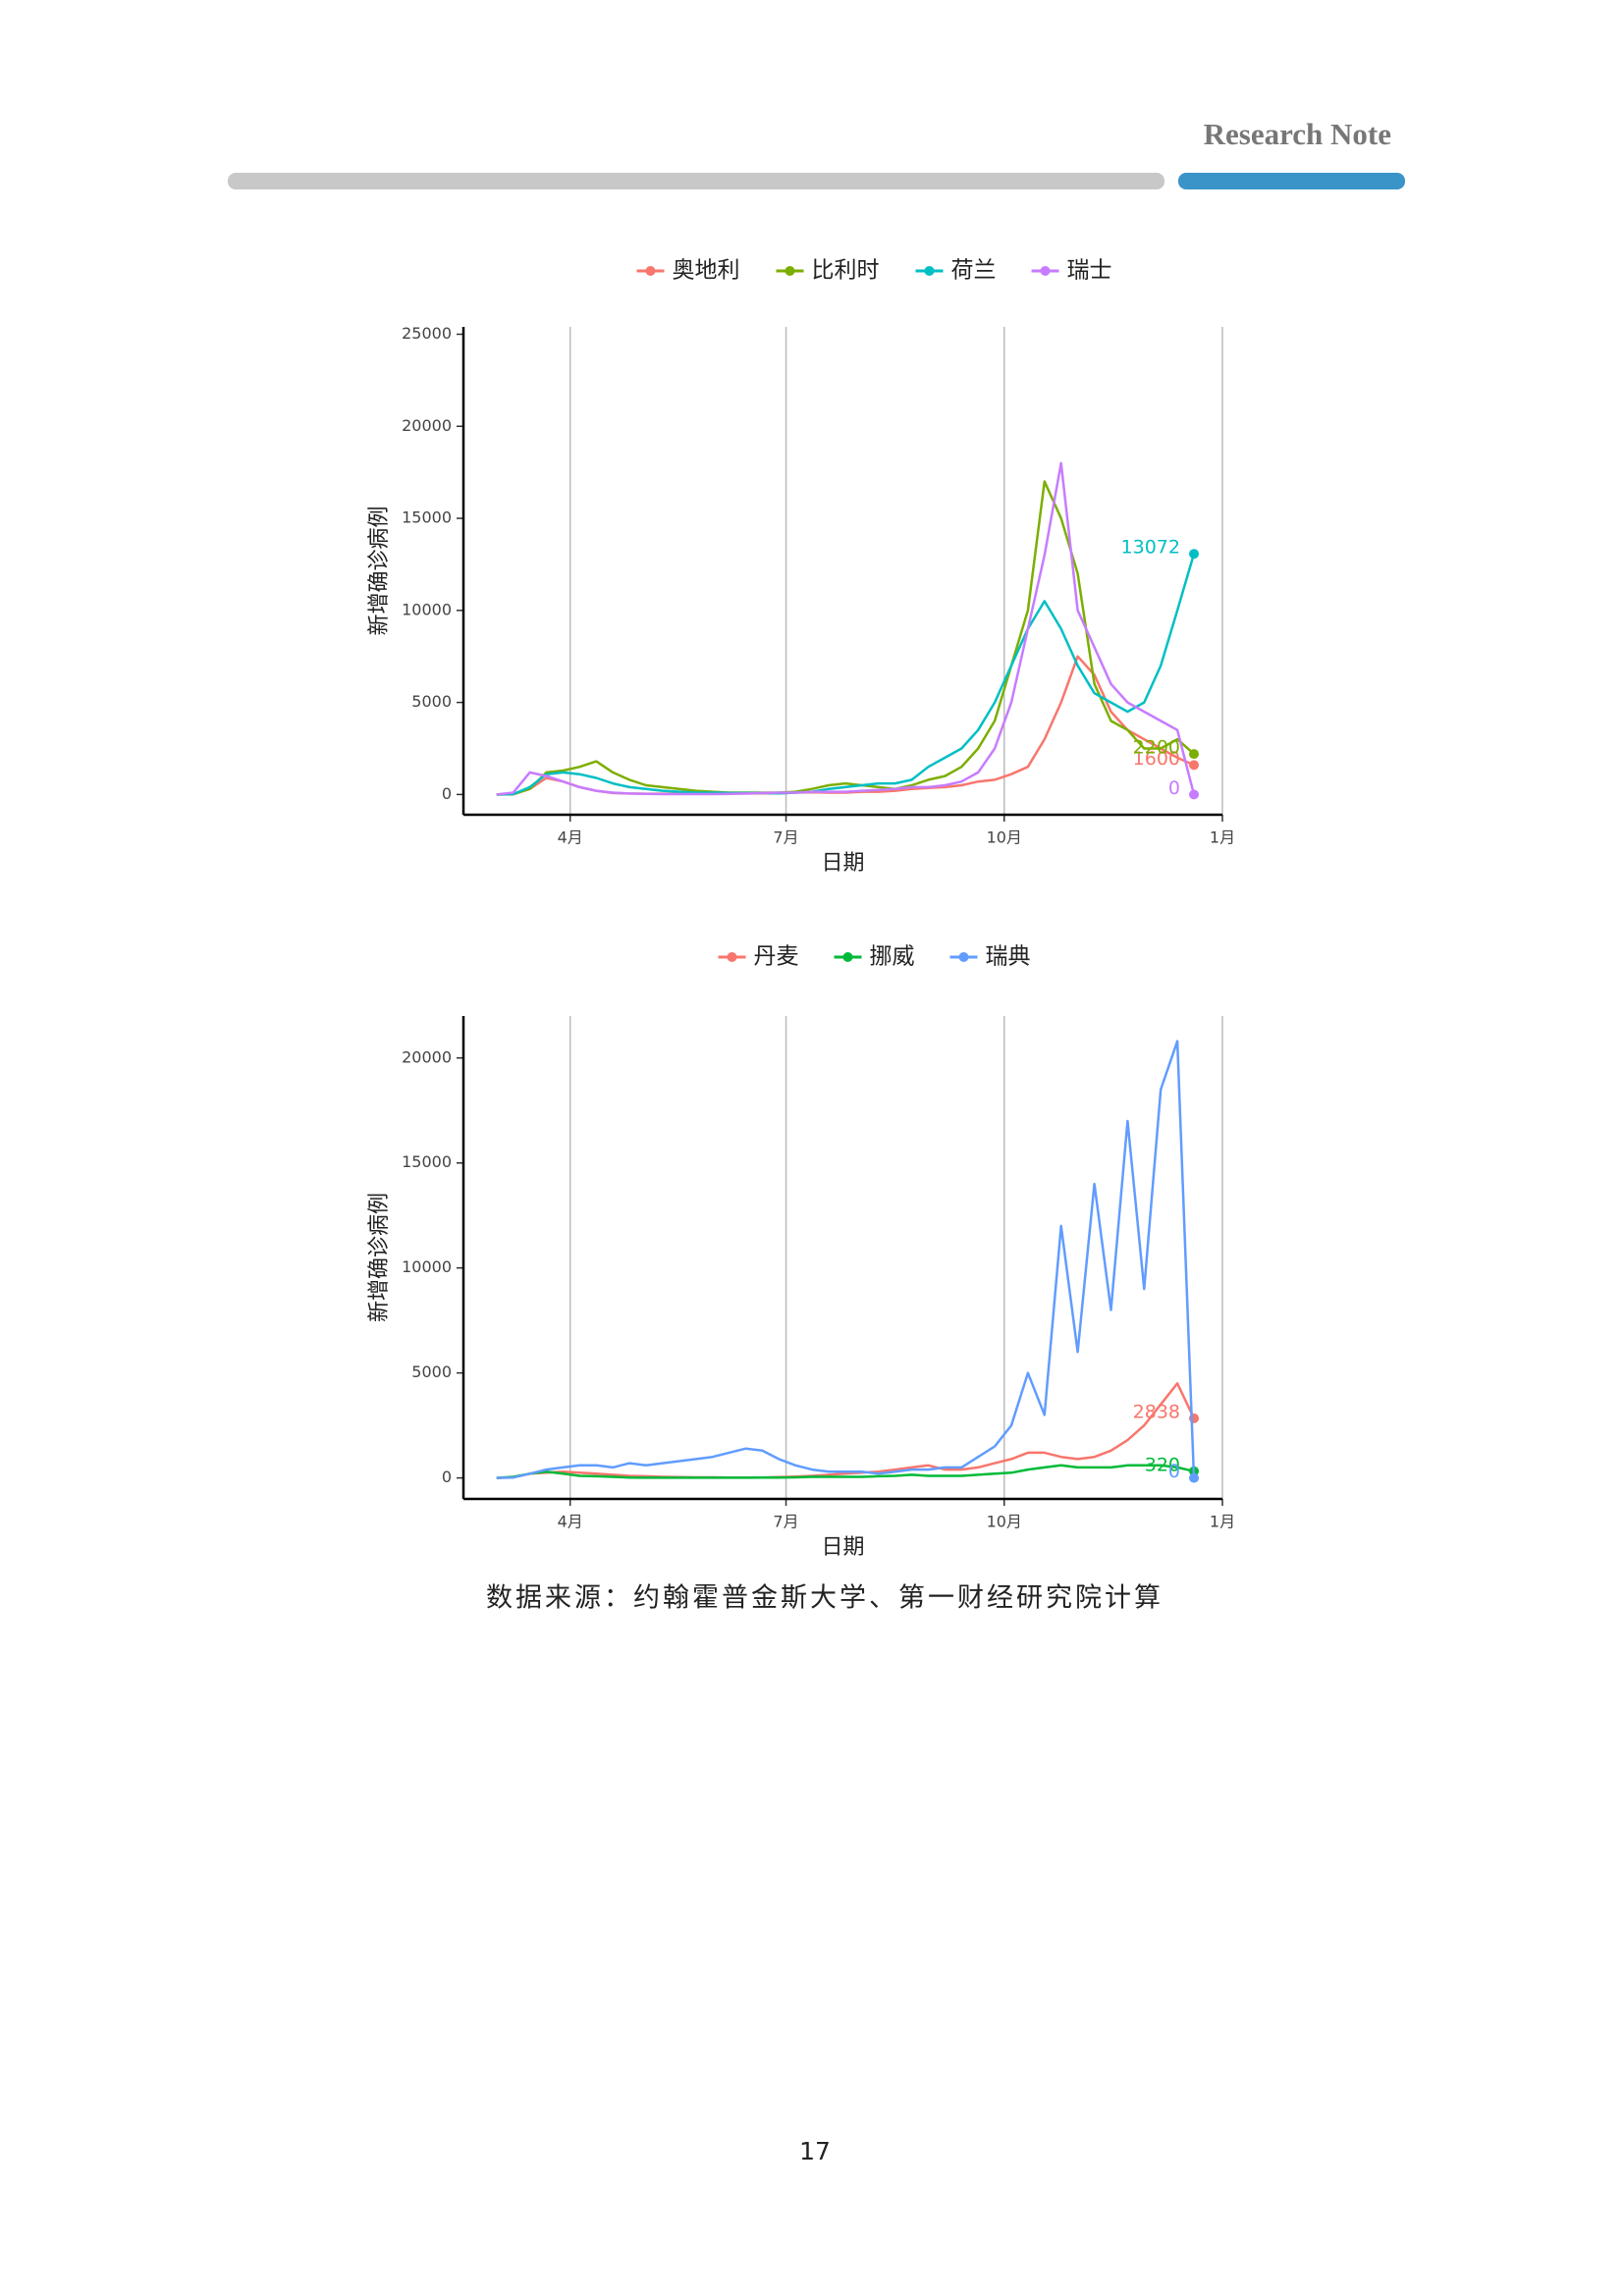  Describe the element at coordinates (1008, 957) in the screenshot. I see `legend-label: 瑞典` at that location.